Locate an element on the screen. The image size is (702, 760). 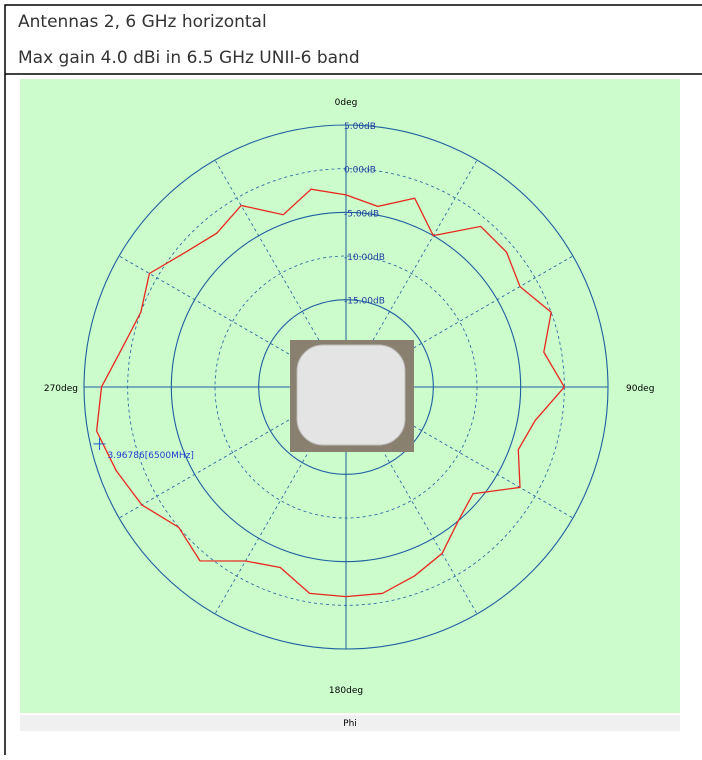
marker-label: 3.96786[6500MHz] is located at coordinates (150, 456).